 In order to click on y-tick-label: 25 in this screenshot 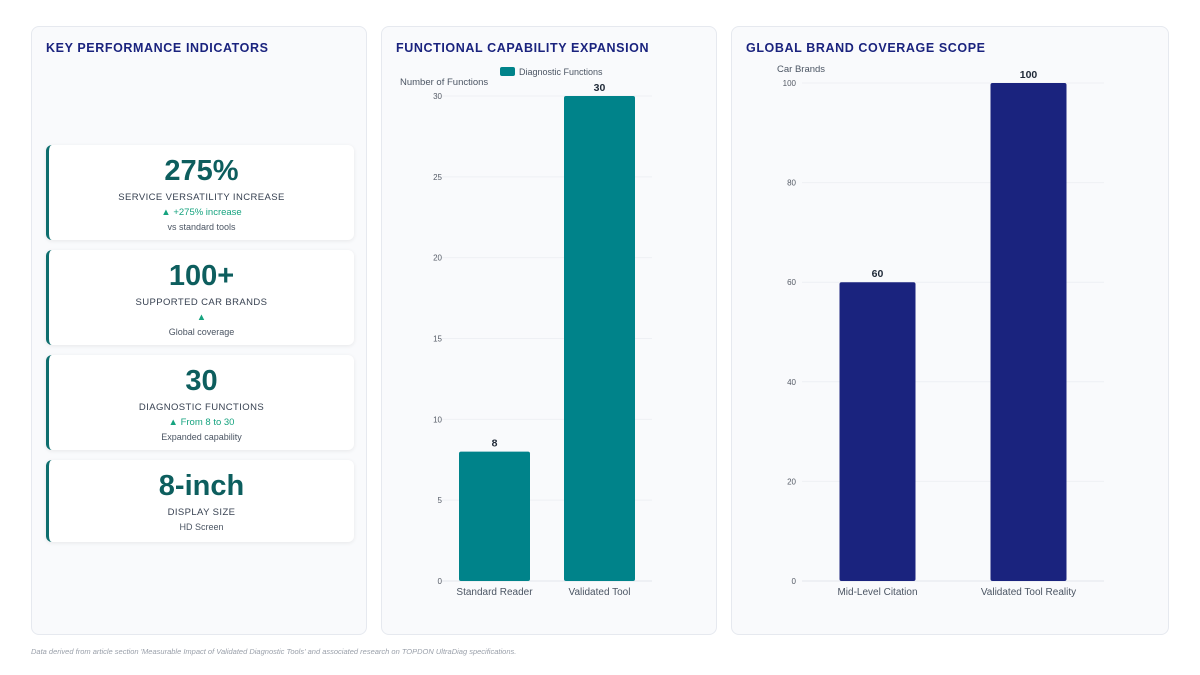, I will do `click(437, 177)`.